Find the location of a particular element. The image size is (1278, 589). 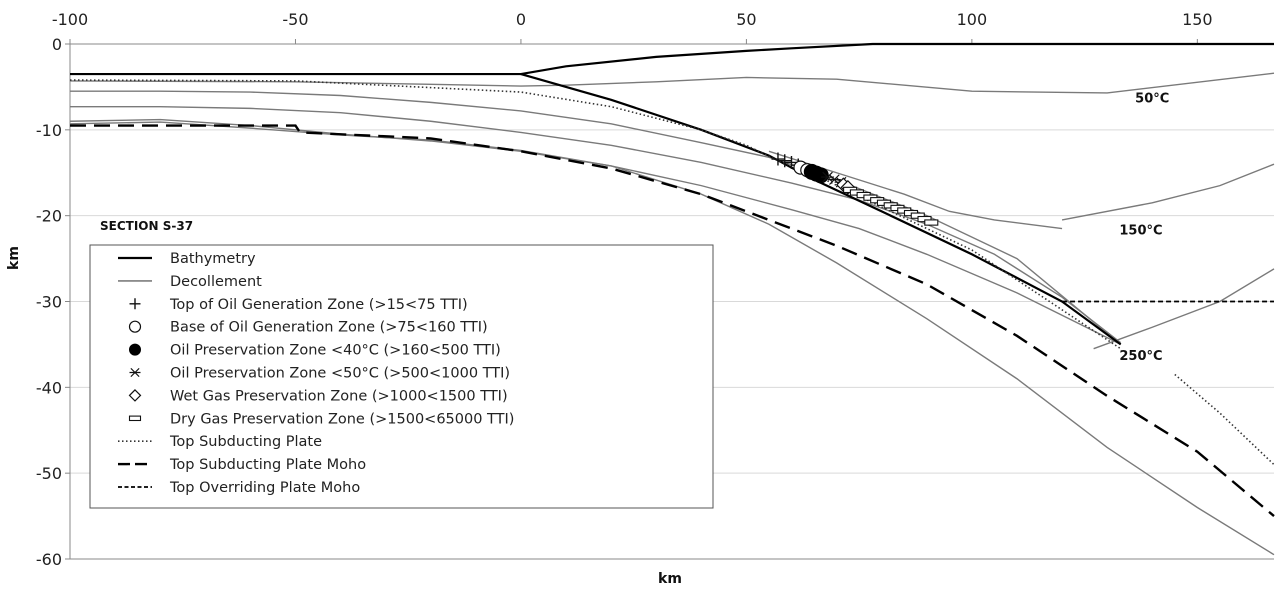

legend-label: Top Subducting Plate is located at coordinates (245, 442).